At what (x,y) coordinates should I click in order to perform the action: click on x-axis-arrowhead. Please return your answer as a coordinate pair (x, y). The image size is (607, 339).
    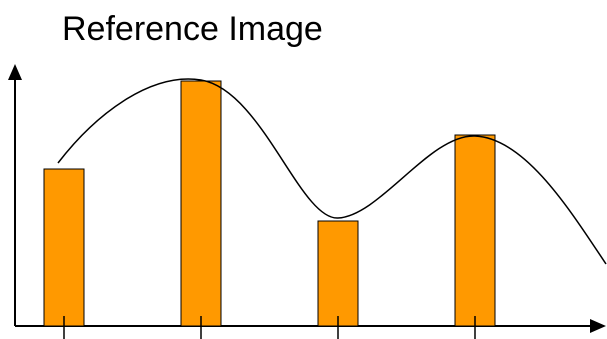
    Looking at the image, I should click on (598, 326).